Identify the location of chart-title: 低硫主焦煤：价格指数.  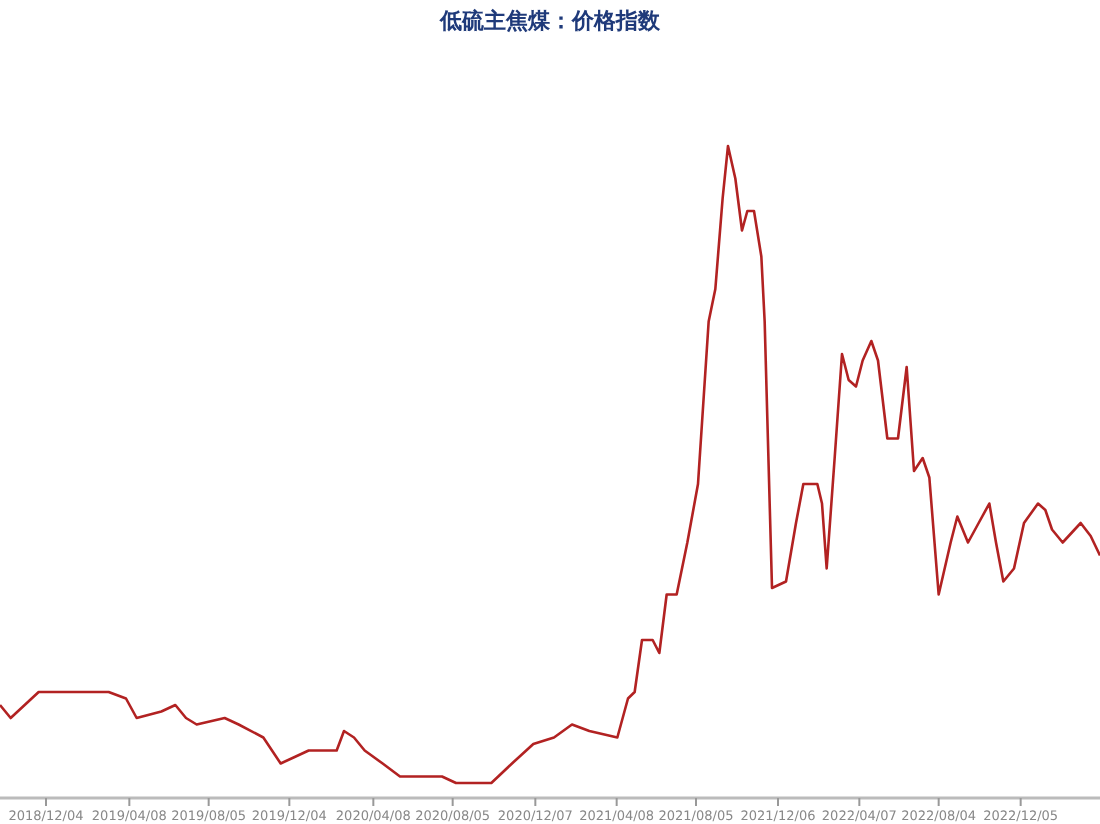
(550, 21).